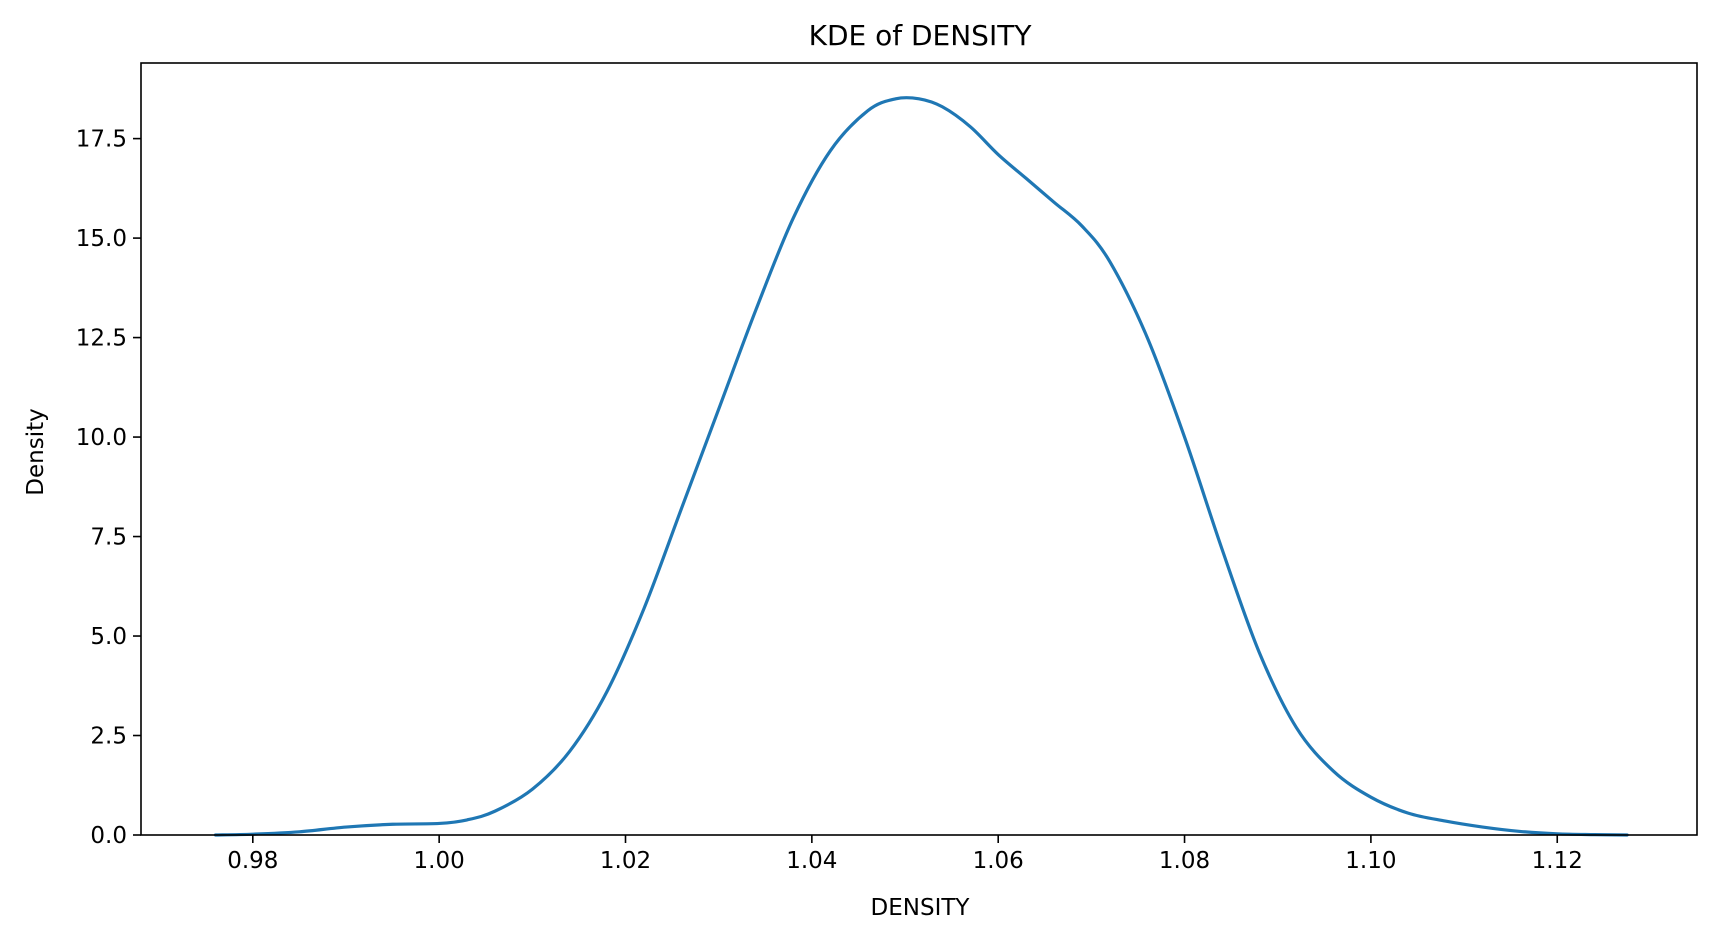 The height and width of the screenshot is (939, 1710). Describe the element at coordinates (101, 438) in the screenshot. I see `y-tick-label: 10.0` at that location.